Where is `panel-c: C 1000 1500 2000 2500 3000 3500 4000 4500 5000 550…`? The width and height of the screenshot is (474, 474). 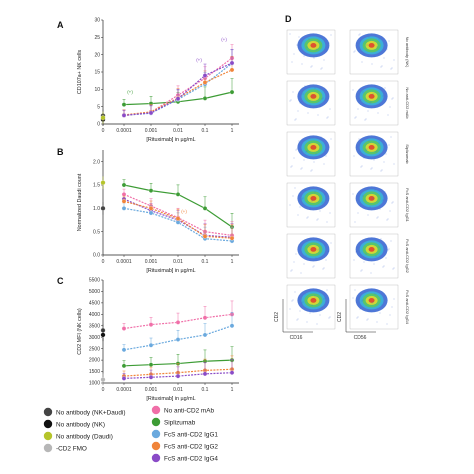 panel-c: C 1000 1500 2000 2500 3000 3500 4000 4500 5000 550… is located at coordinates (148, 339).